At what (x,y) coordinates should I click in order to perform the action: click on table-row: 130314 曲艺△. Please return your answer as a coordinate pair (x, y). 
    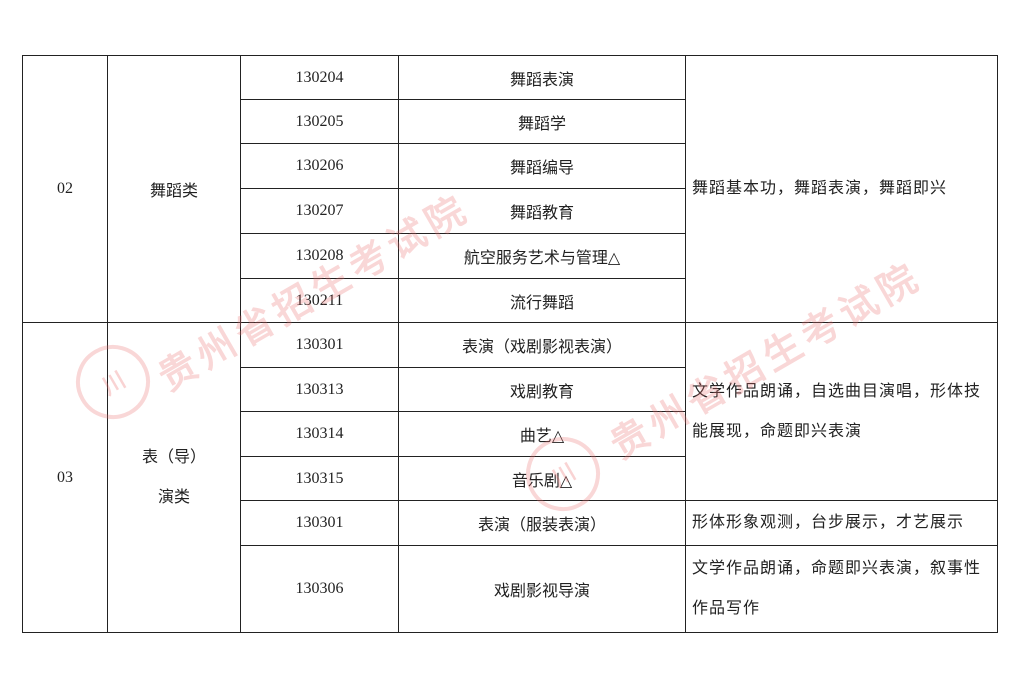
    Looking at the image, I should click on (510, 434).